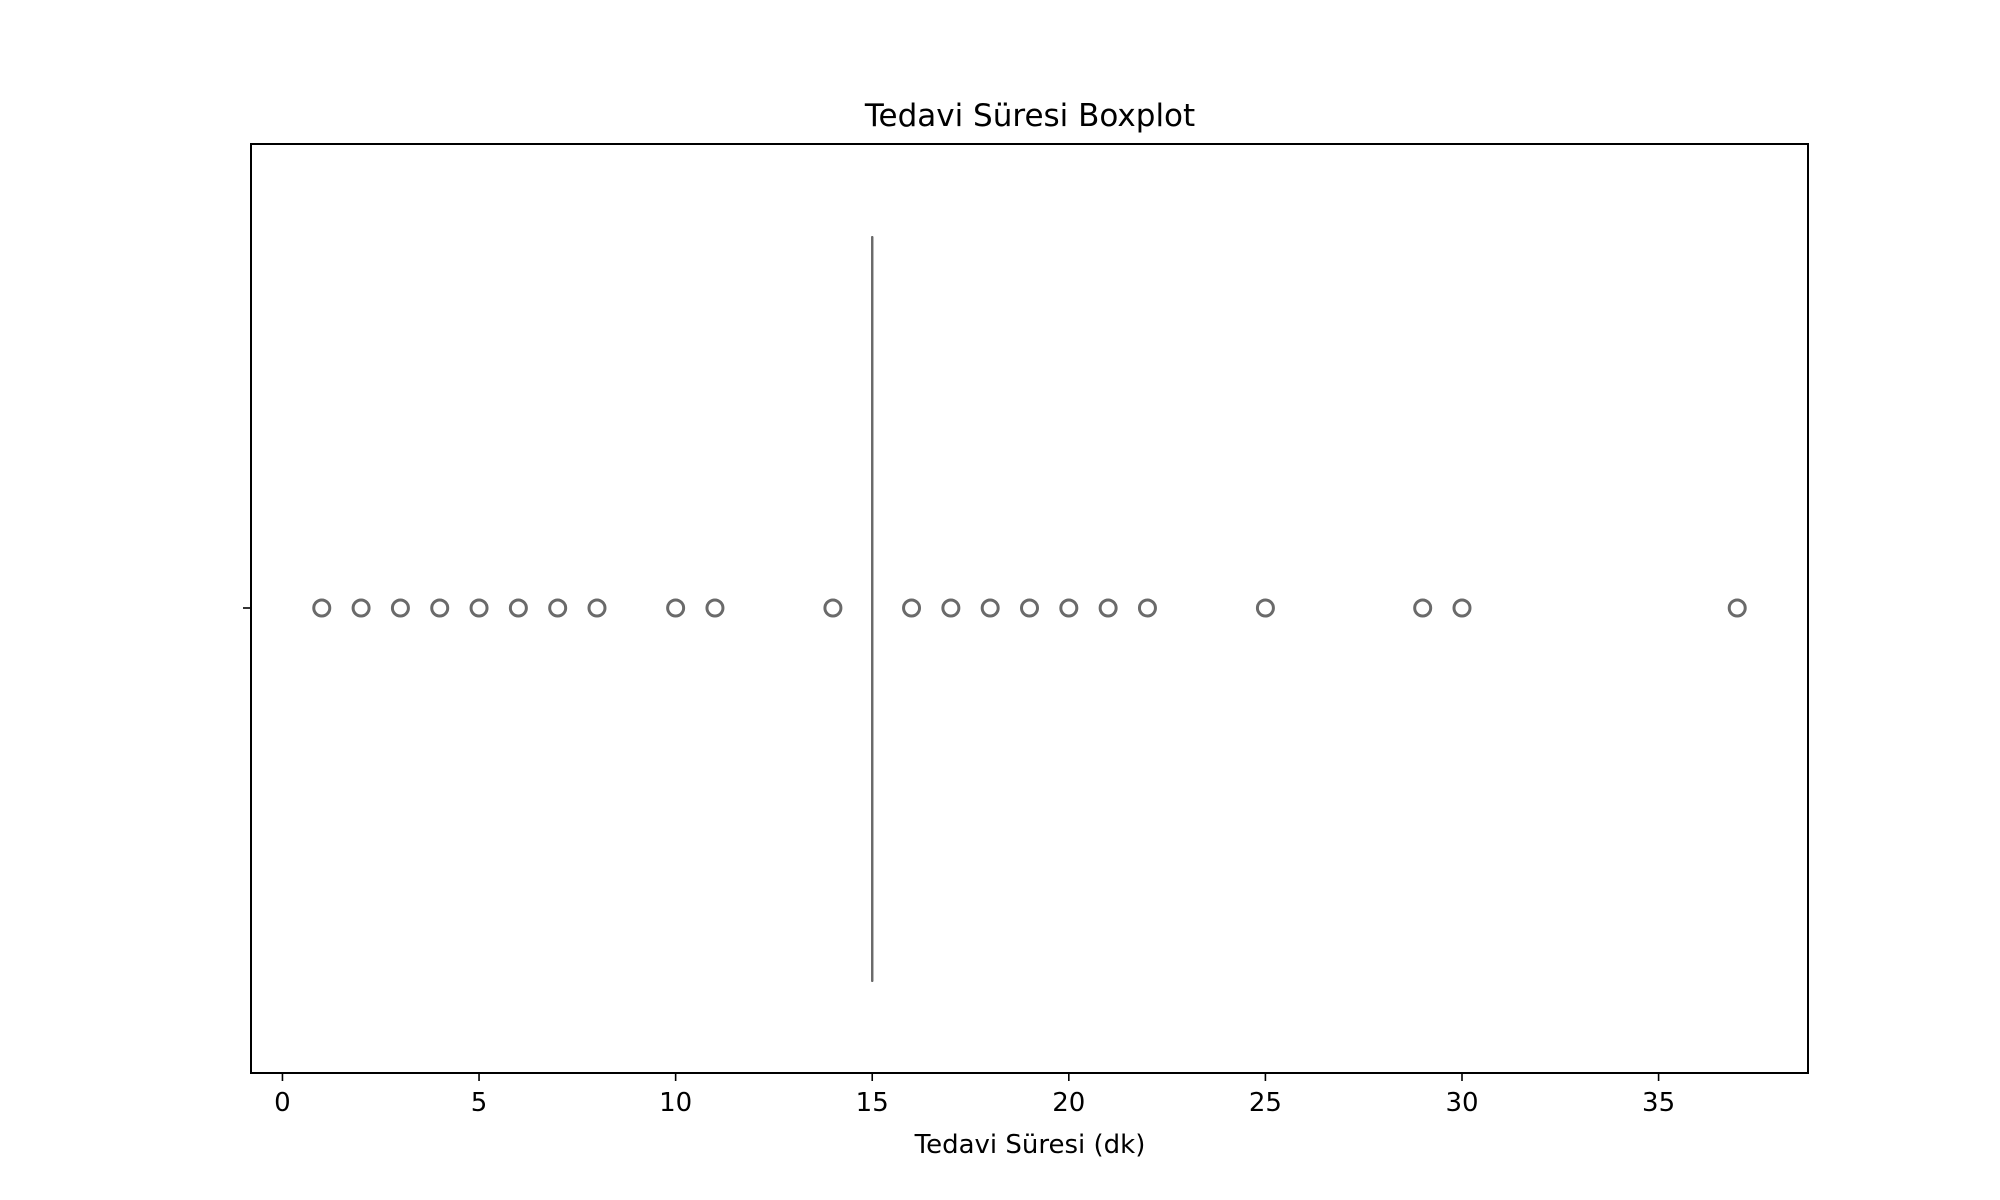 This screenshot has height=1200, width=2000. I want to click on x-tick-label: 15, so click(872, 1103).